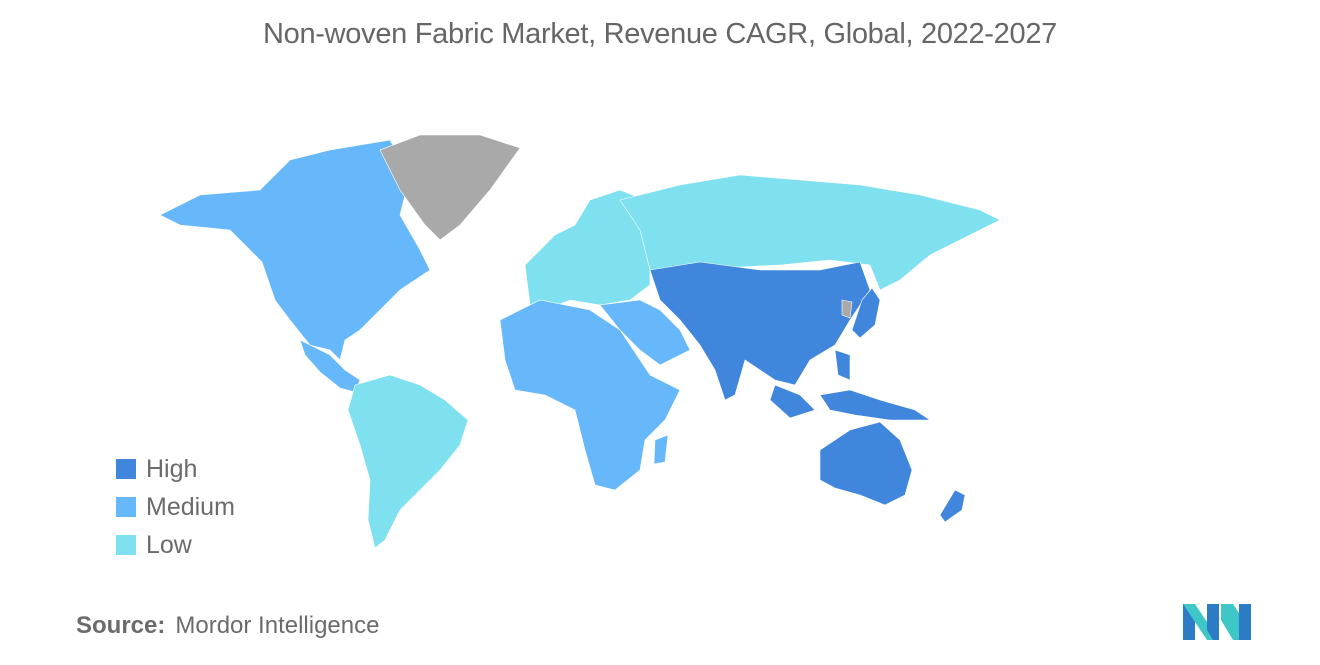 The width and height of the screenshot is (1320, 665). What do you see at coordinates (590, 395) in the screenshot?
I see `region-africa` at bounding box center [590, 395].